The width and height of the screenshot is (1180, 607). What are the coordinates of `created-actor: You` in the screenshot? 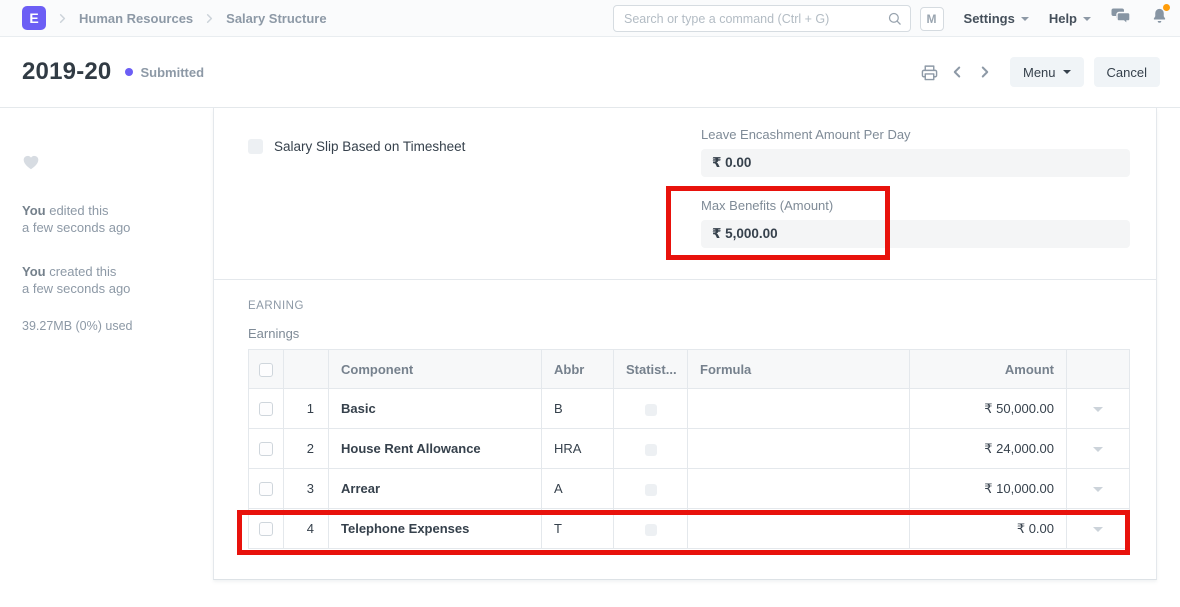 It's located at (34, 271).